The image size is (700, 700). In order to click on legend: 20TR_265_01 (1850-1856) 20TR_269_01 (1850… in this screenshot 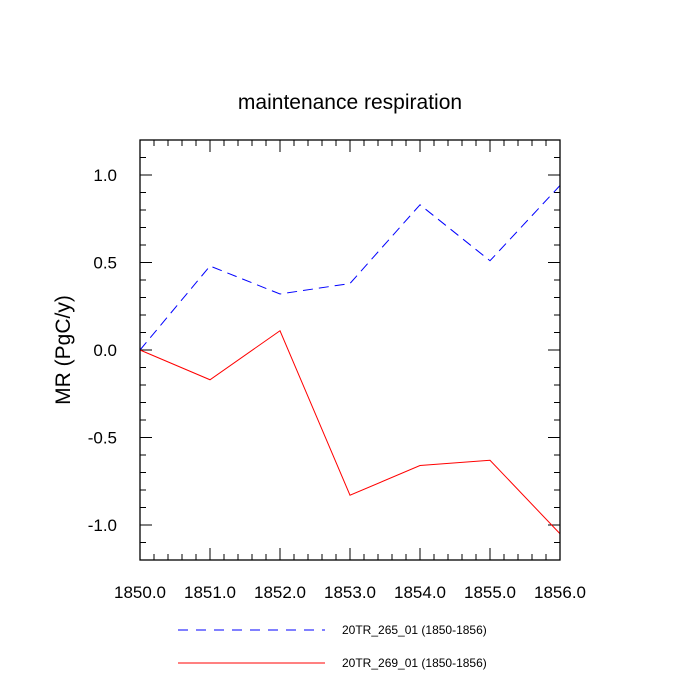, I will do `click(332, 646)`.